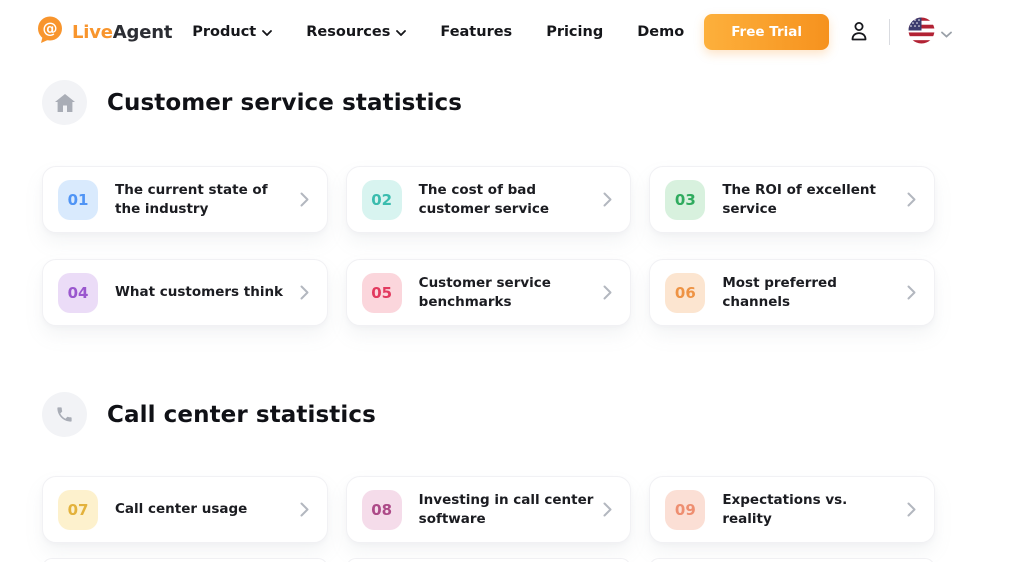 This screenshot has width=1024, height=562. Describe the element at coordinates (78, 199) in the screenshot. I see `card-number-badge: 01` at that location.